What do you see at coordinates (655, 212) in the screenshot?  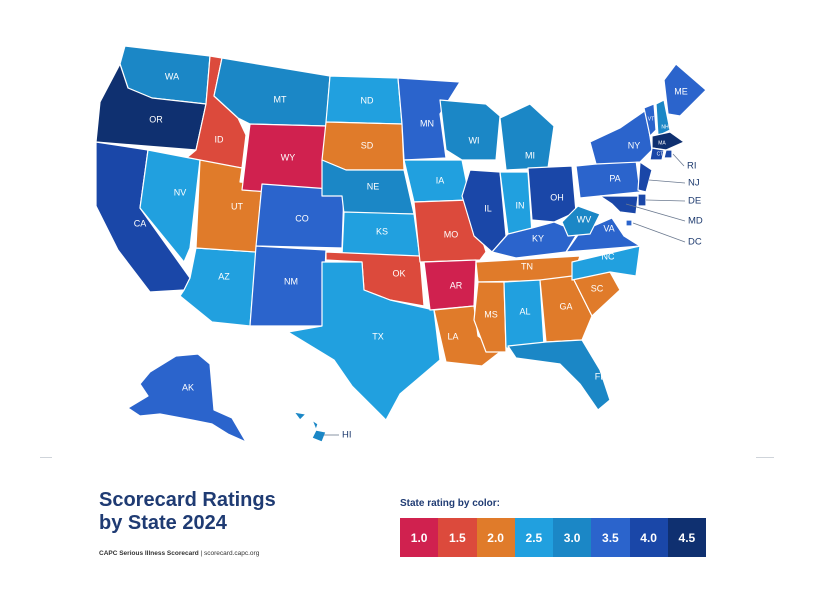 I see `callout-line-md` at bounding box center [655, 212].